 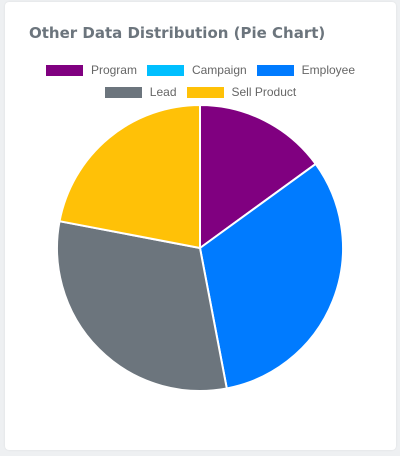 What do you see at coordinates (258, 176) in the screenshot?
I see `pie-slice-program` at bounding box center [258, 176].